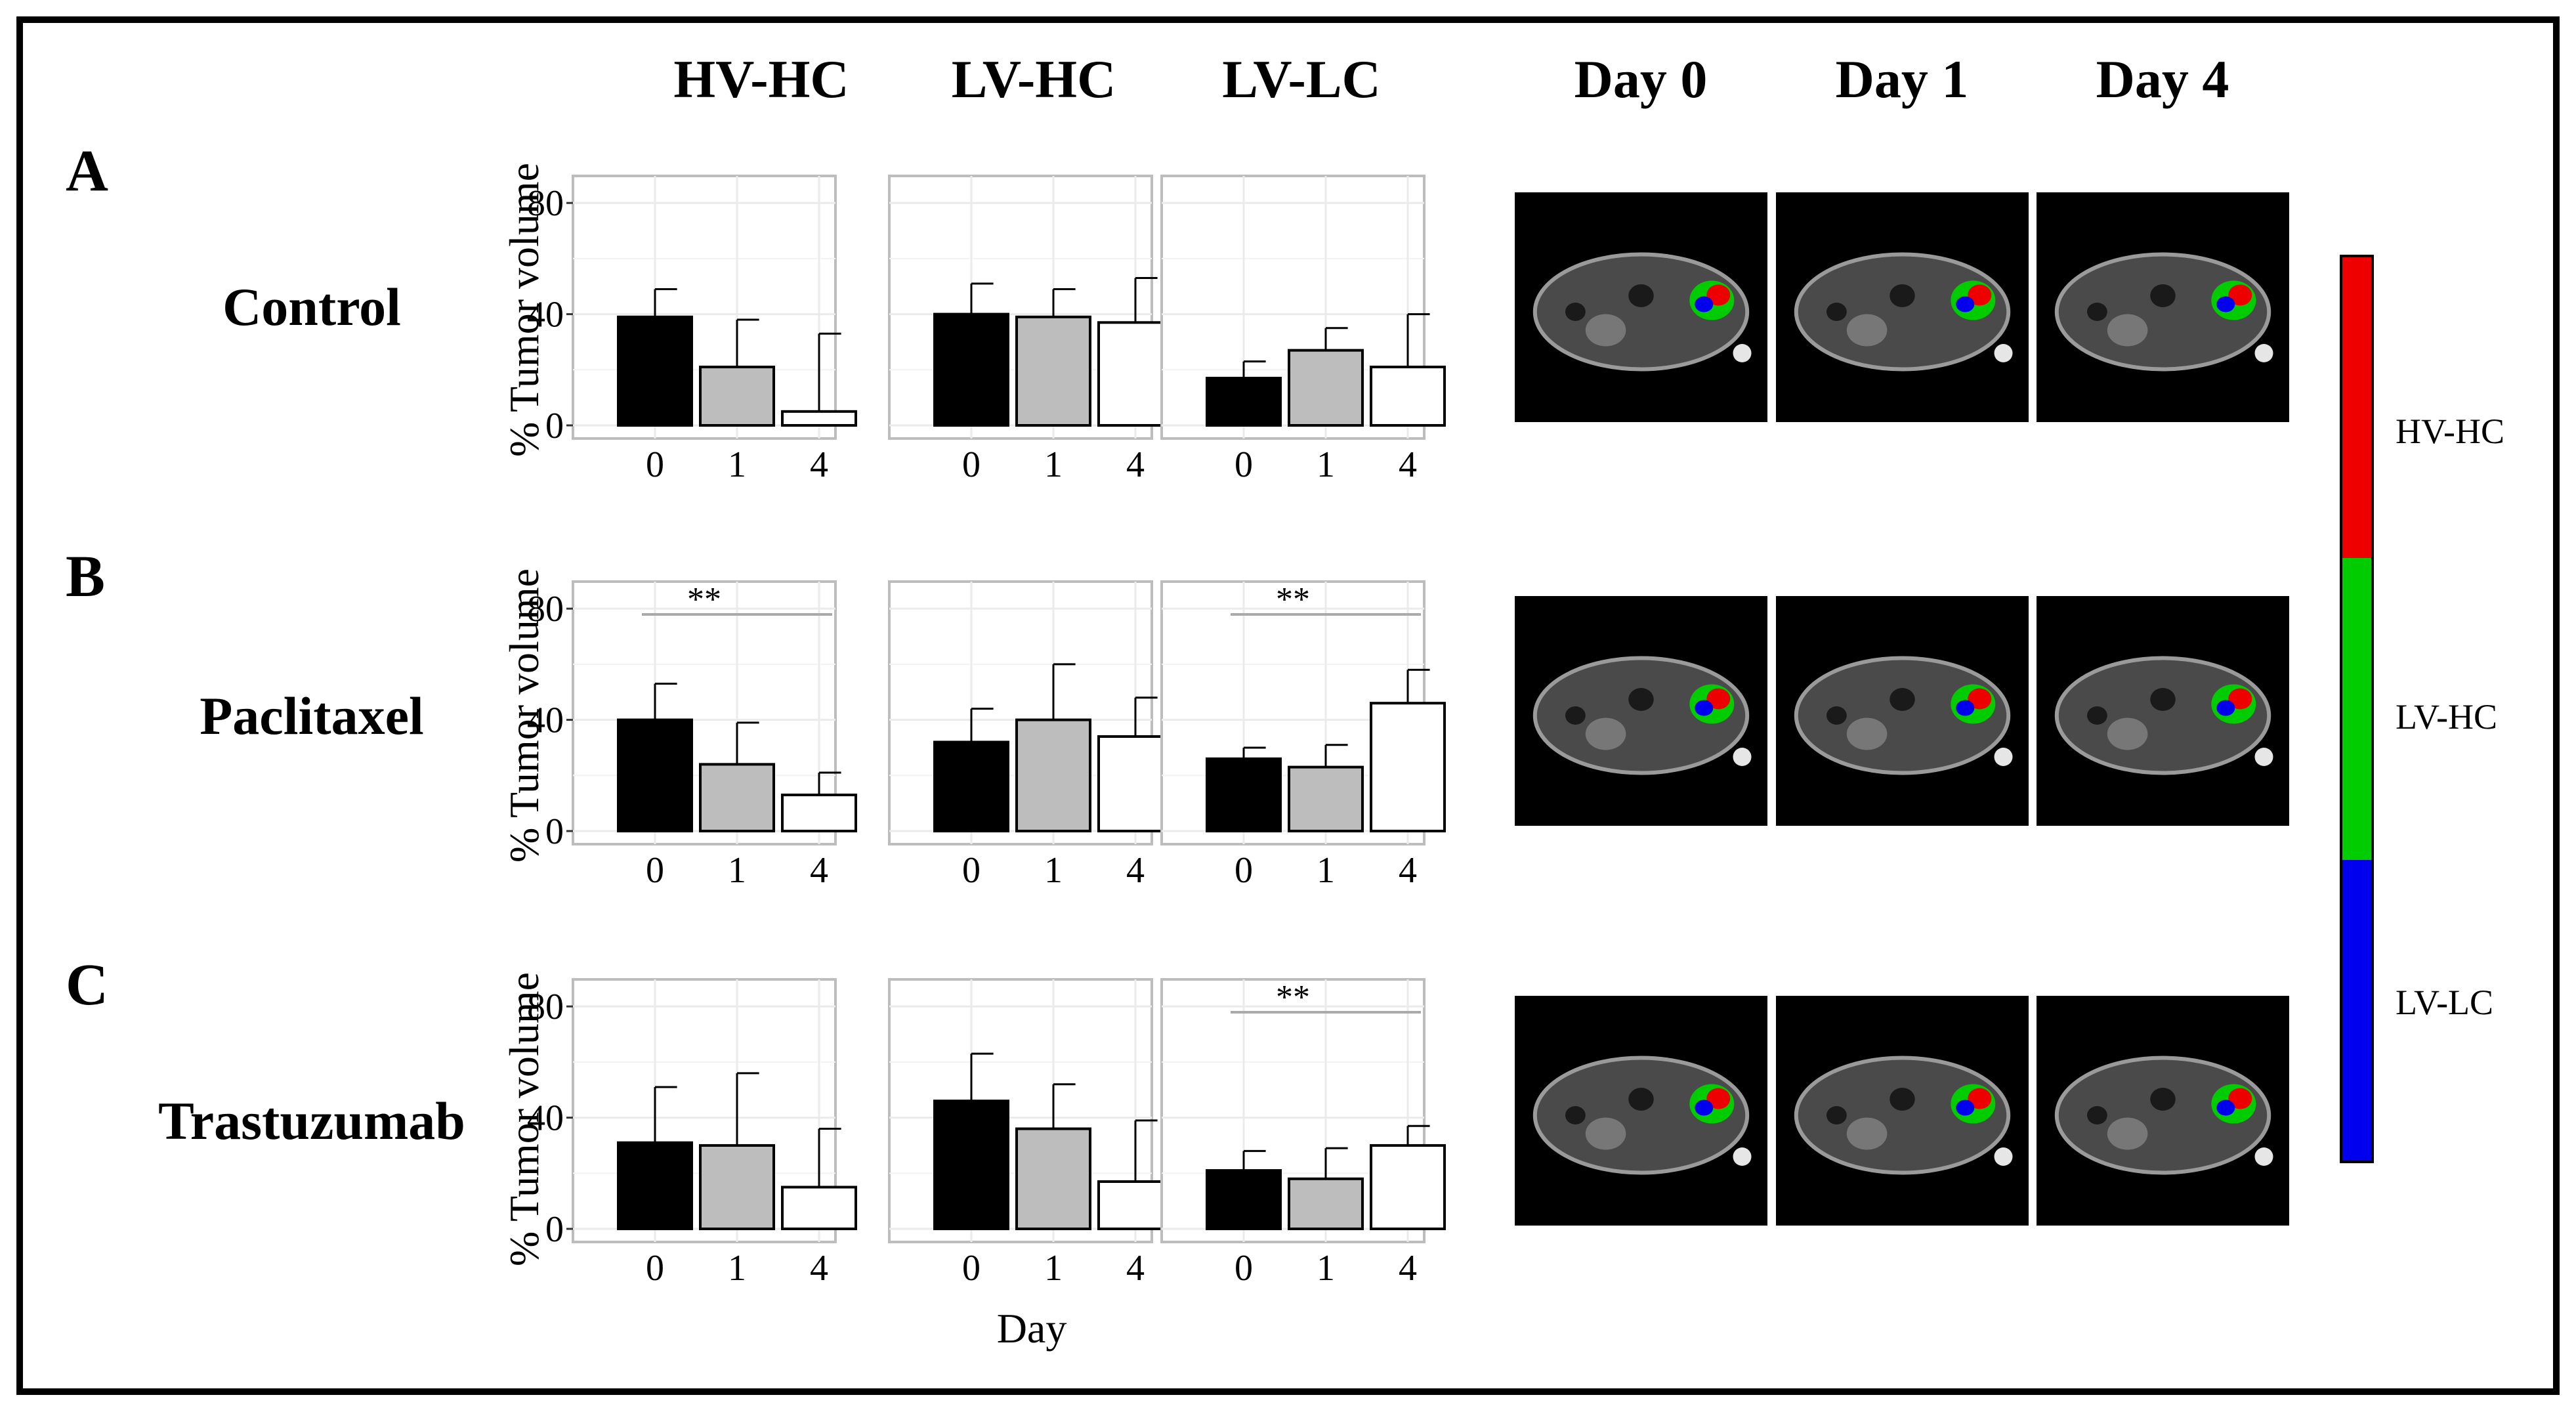  I want to click on x-tick-label-trastuzumab-hv-hc-4: 4, so click(819, 1268).